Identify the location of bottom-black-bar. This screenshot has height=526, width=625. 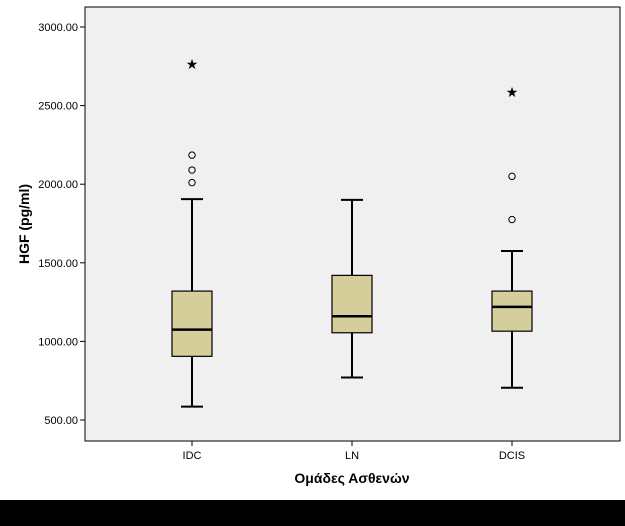
(312, 513).